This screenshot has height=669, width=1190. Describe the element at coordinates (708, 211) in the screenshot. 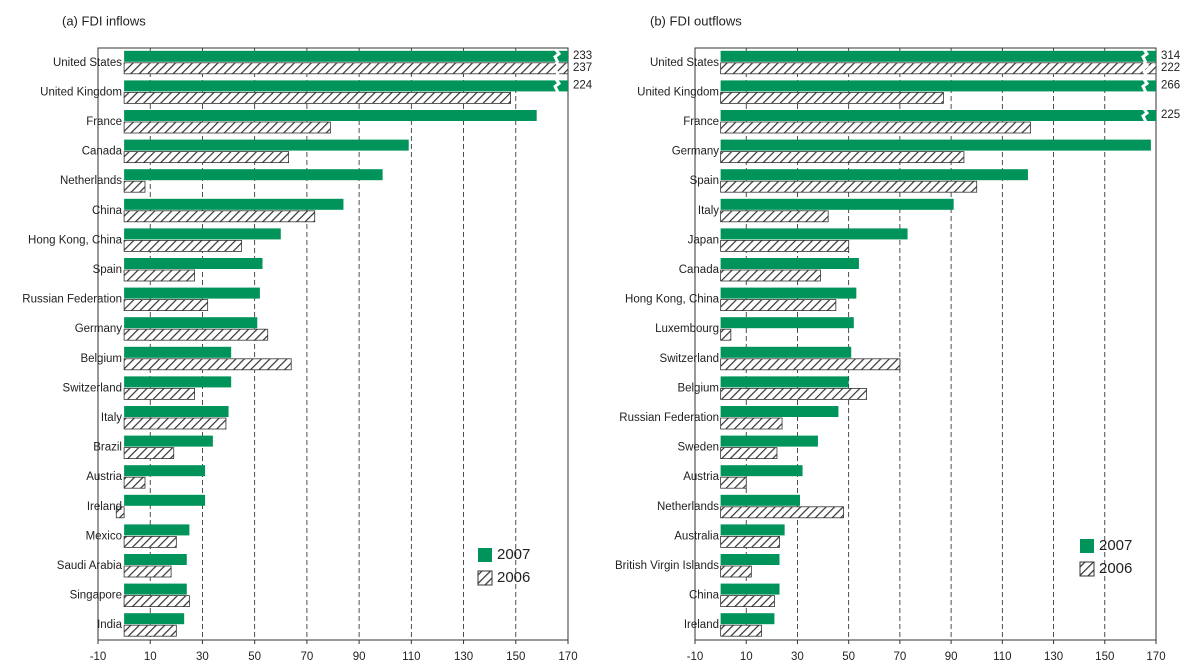

I see `category-label: Italy` at that location.